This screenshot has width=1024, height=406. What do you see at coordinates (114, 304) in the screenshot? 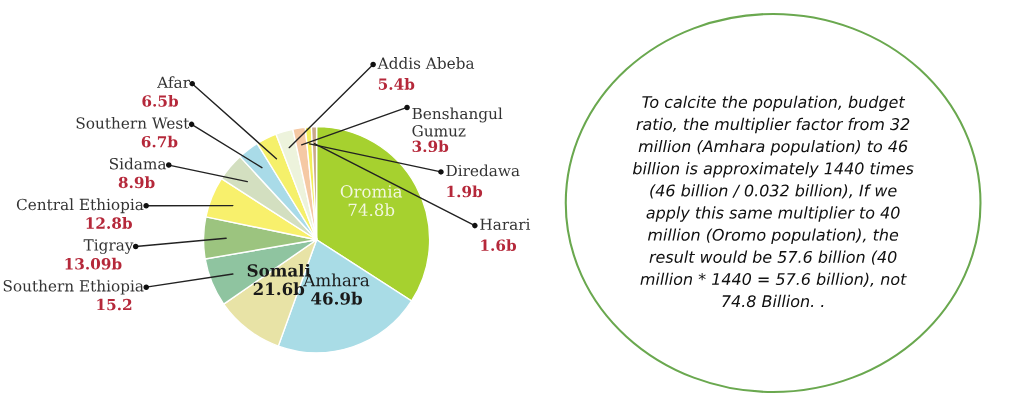
I see `data-label: 15.2` at bounding box center [114, 304].